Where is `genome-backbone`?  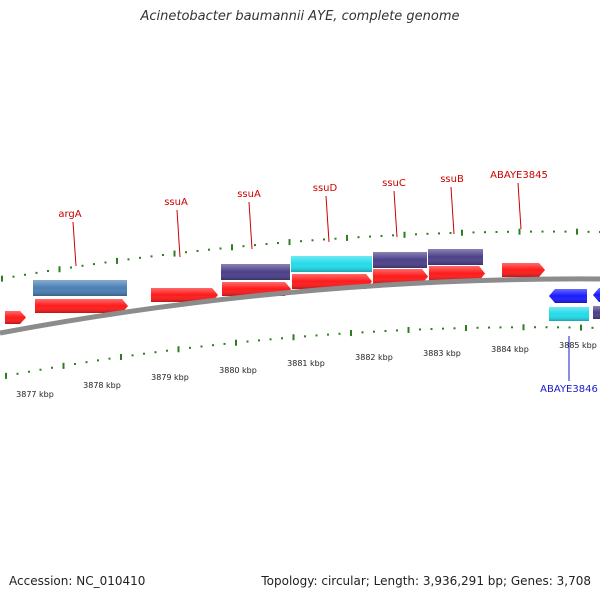
genome-backbone is located at coordinates (300, 306).